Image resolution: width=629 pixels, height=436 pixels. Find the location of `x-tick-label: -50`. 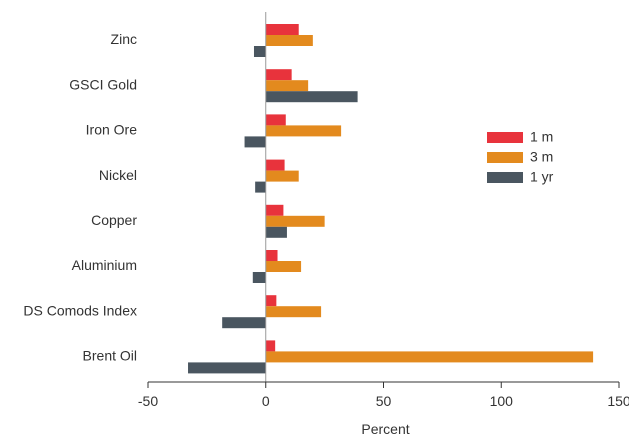

x-tick-label: -50 is located at coordinates (148, 401).